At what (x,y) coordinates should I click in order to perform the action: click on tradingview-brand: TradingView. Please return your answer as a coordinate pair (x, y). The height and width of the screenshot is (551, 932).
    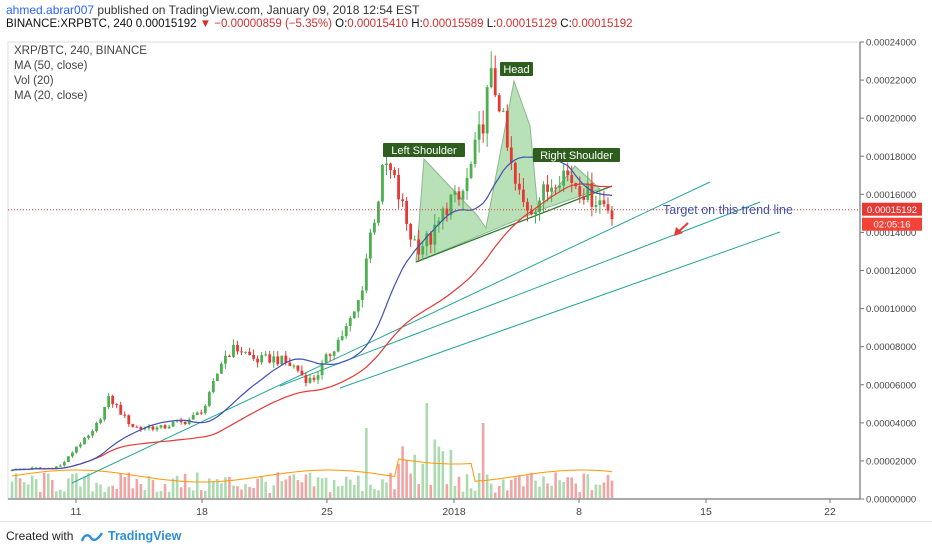
    Looking at the image, I should click on (145, 536).